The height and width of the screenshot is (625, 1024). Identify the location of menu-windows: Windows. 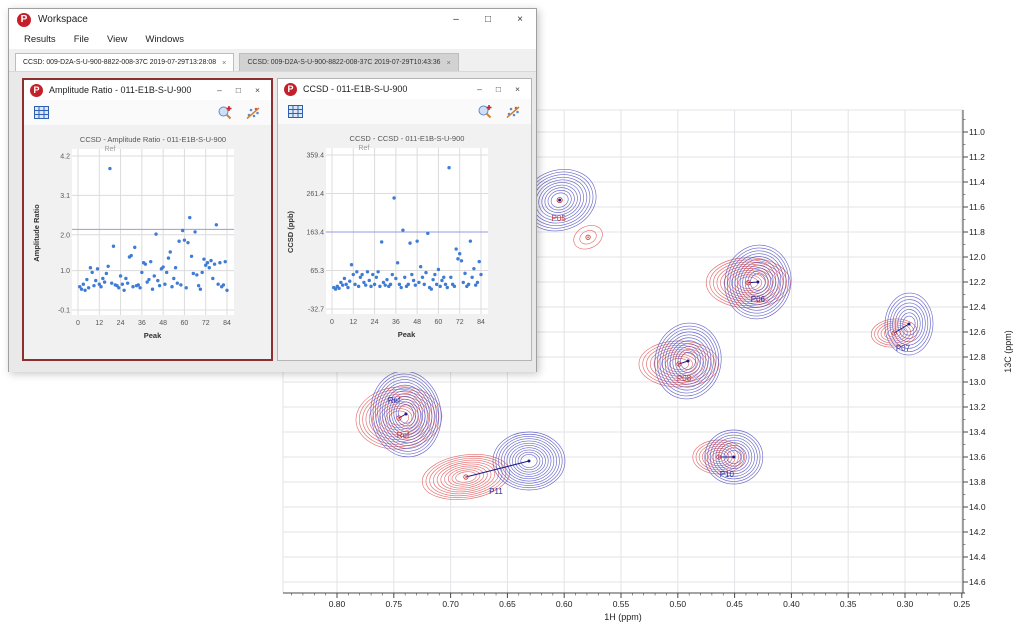
(164, 39).